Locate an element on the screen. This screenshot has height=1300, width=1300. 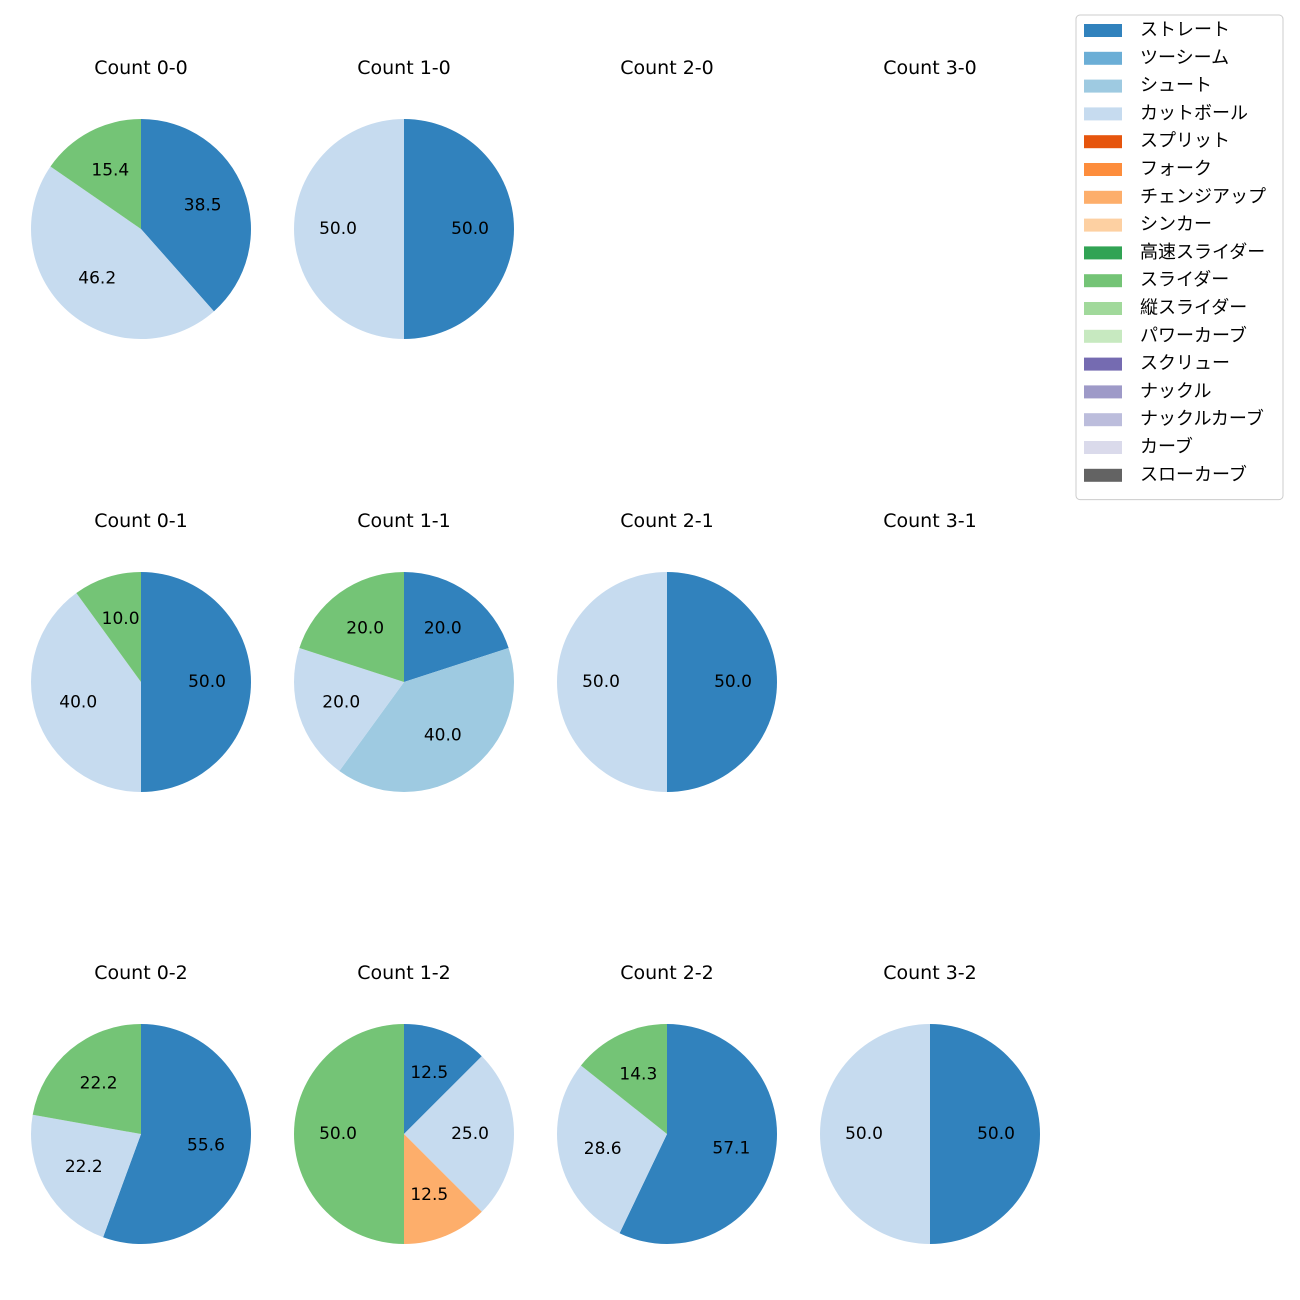
pie-slice-label: 57.1 is located at coordinates (731, 1149).